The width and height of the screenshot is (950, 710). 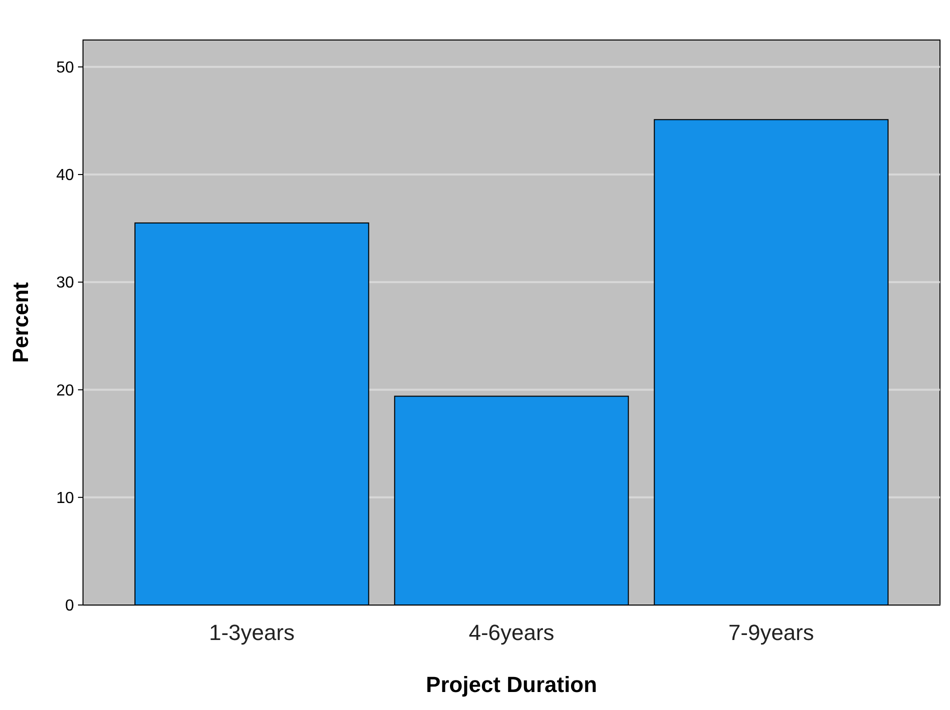 What do you see at coordinates (20, 322) in the screenshot?
I see `y-axis-title: Percent` at bounding box center [20, 322].